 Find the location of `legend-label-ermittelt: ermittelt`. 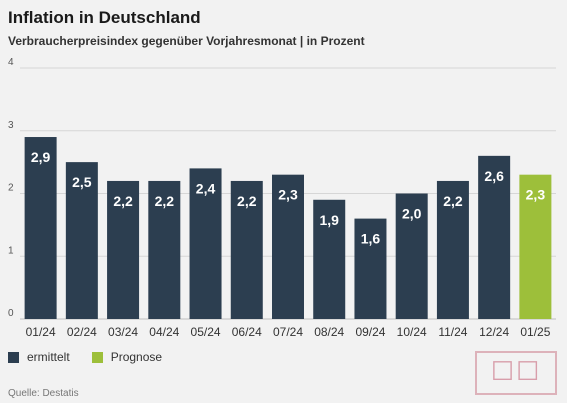

legend-label-ermittelt: ermittelt is located at coordinates (48, 357).